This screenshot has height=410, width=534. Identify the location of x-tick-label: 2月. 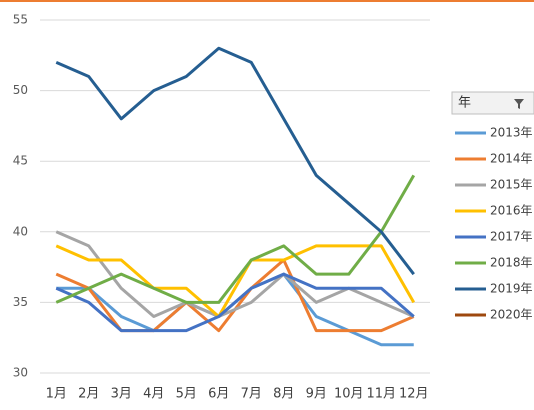
(88, 394).